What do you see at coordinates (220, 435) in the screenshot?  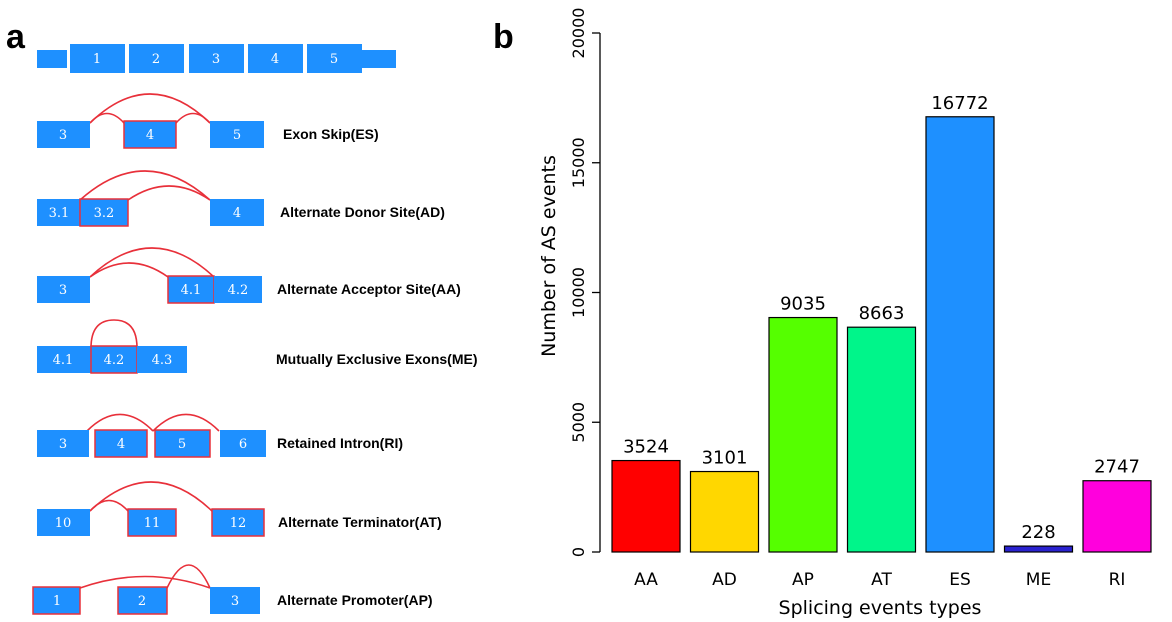 I see `event-retained-intron: 3 4 5 6 Retained Intron(RI)` at bounding box center [220, 435].